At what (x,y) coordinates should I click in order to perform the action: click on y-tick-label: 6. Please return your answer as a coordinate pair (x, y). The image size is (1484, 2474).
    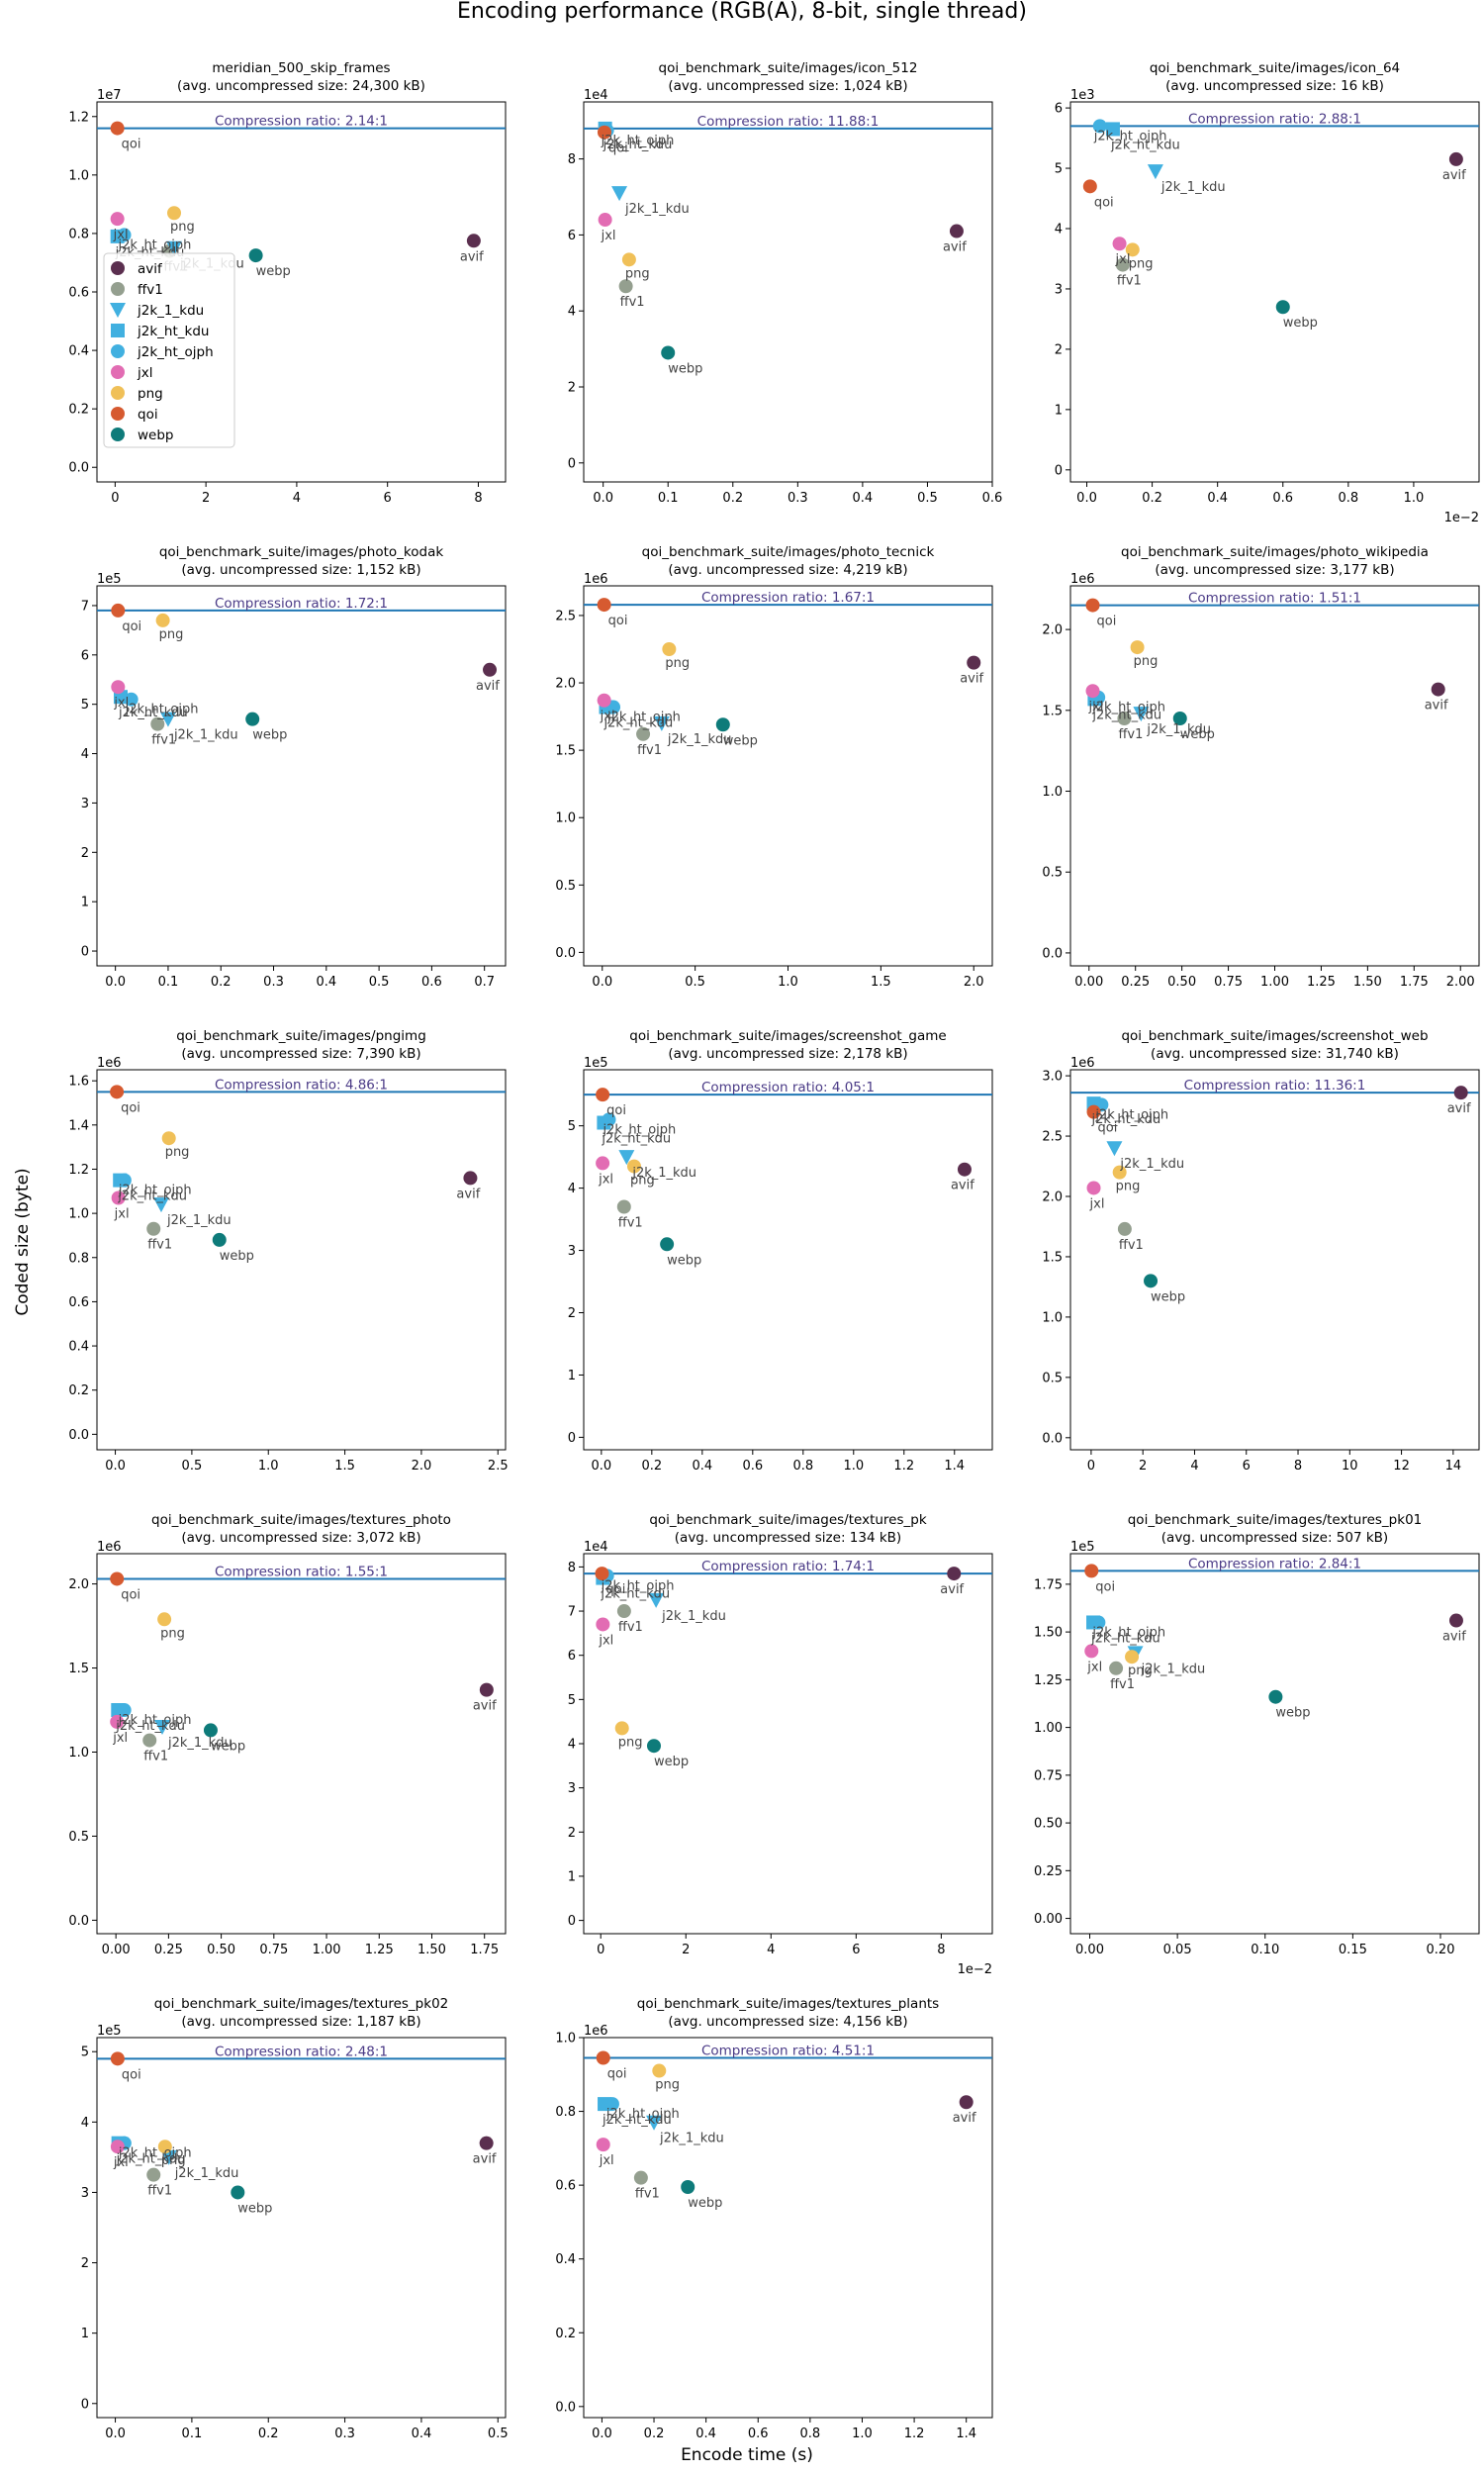
    Looking at the image, I should click on (572, 1656).